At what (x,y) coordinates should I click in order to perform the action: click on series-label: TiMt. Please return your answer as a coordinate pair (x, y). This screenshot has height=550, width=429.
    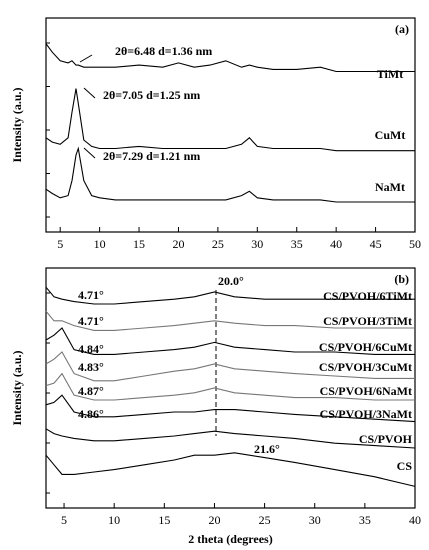
    Looking at the image, I should click on (390, 74).